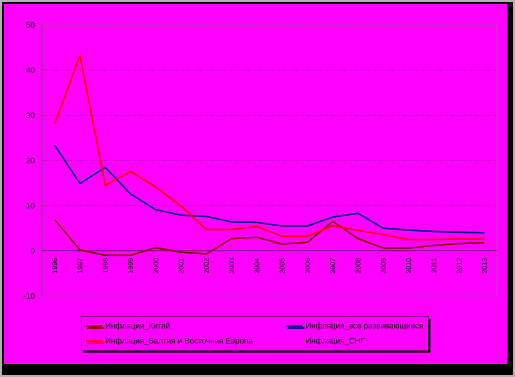 The image size is (515, 377). I want to click on legend-label: Инфляция_все развивающиеся, so click(364, 326).